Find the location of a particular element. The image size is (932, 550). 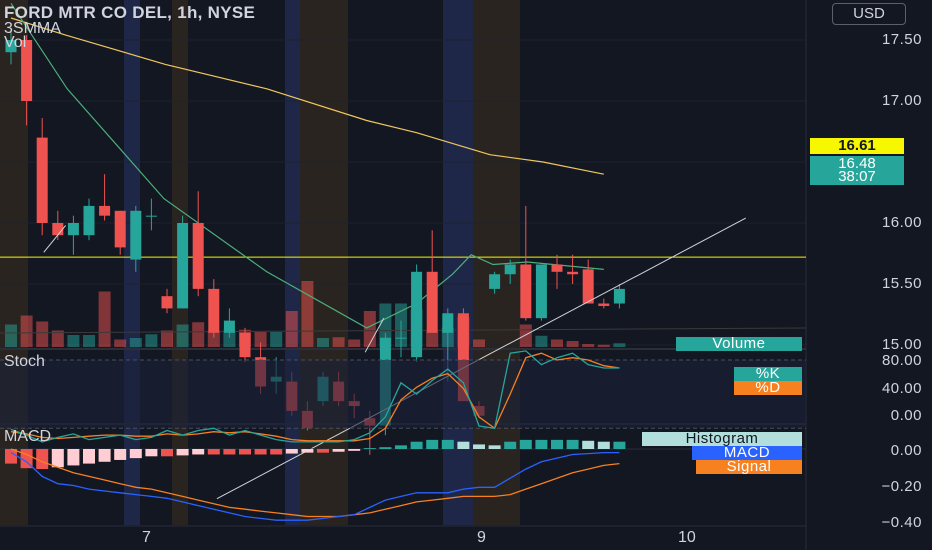

macd-line is located at coordinates (315, 486).